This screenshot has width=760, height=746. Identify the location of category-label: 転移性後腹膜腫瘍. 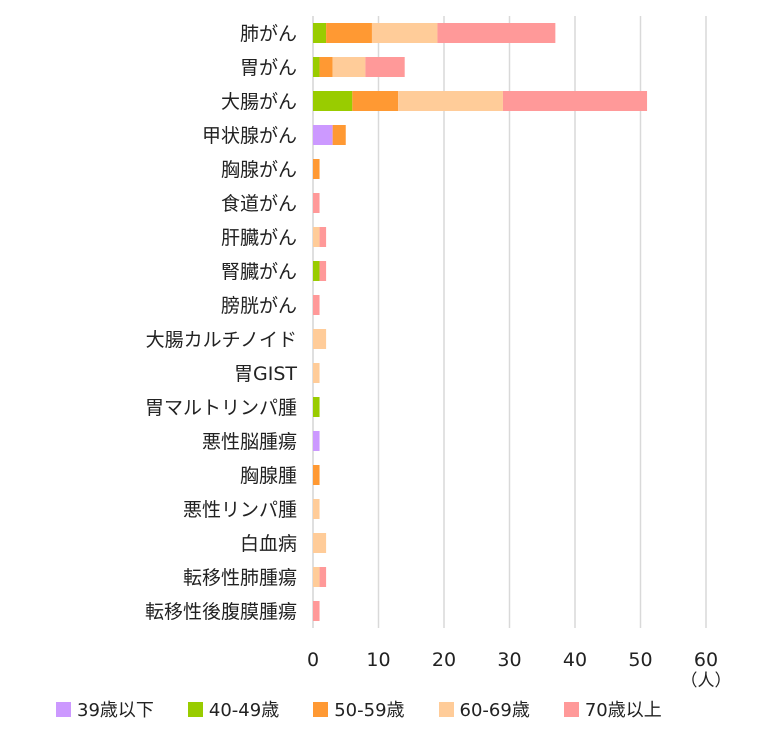
(221, 612).